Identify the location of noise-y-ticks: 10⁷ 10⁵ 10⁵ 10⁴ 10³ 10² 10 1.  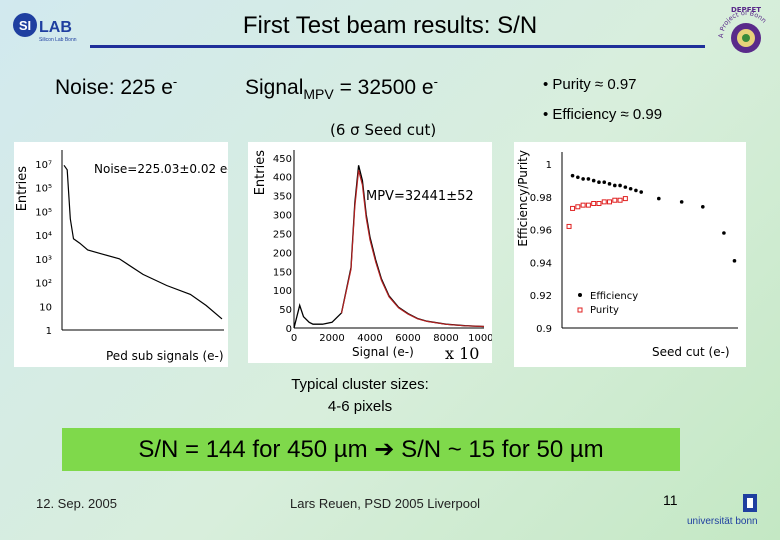
(43, 248).